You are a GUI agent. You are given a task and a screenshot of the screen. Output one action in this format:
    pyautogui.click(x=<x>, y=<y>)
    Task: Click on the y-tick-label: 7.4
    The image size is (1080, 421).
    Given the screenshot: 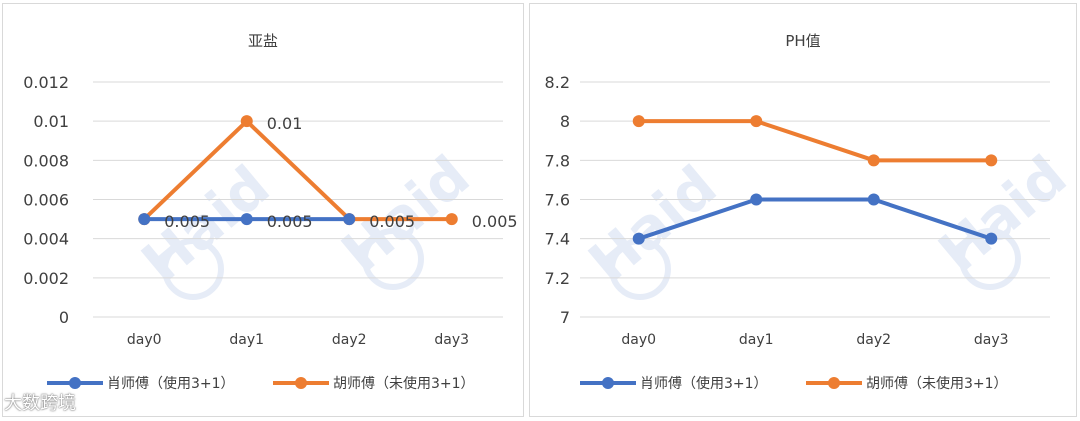 What is the action you would take?
    pyautogui.click(x=557, y=239)
    